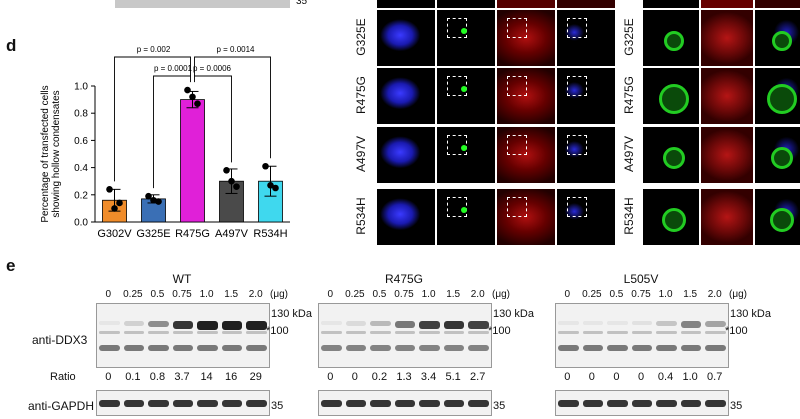 The image size is (800, 419). Describe the element at coordinates (404, 377) in the screenshot. I see `ratio-value: 1.3` at that location.